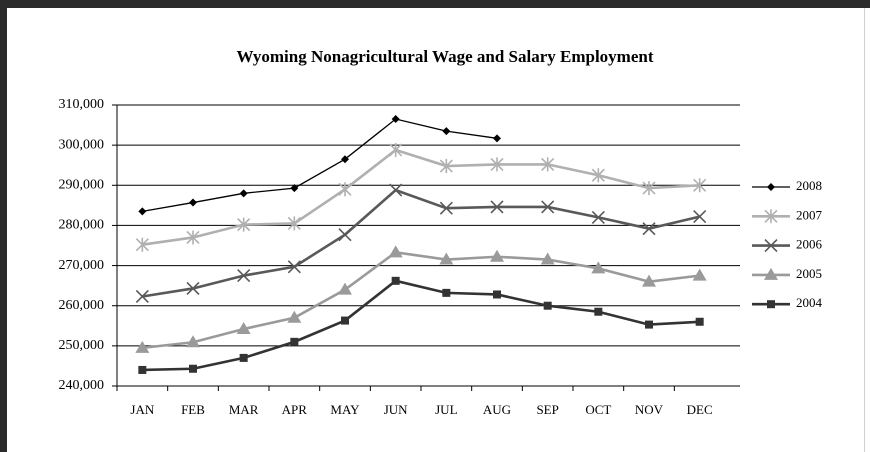 This screenshot has height=452, width=870. Describe the element at coordinates (82, 305) in the screenshot. I see `y-tick-label: 260,000` at that location.